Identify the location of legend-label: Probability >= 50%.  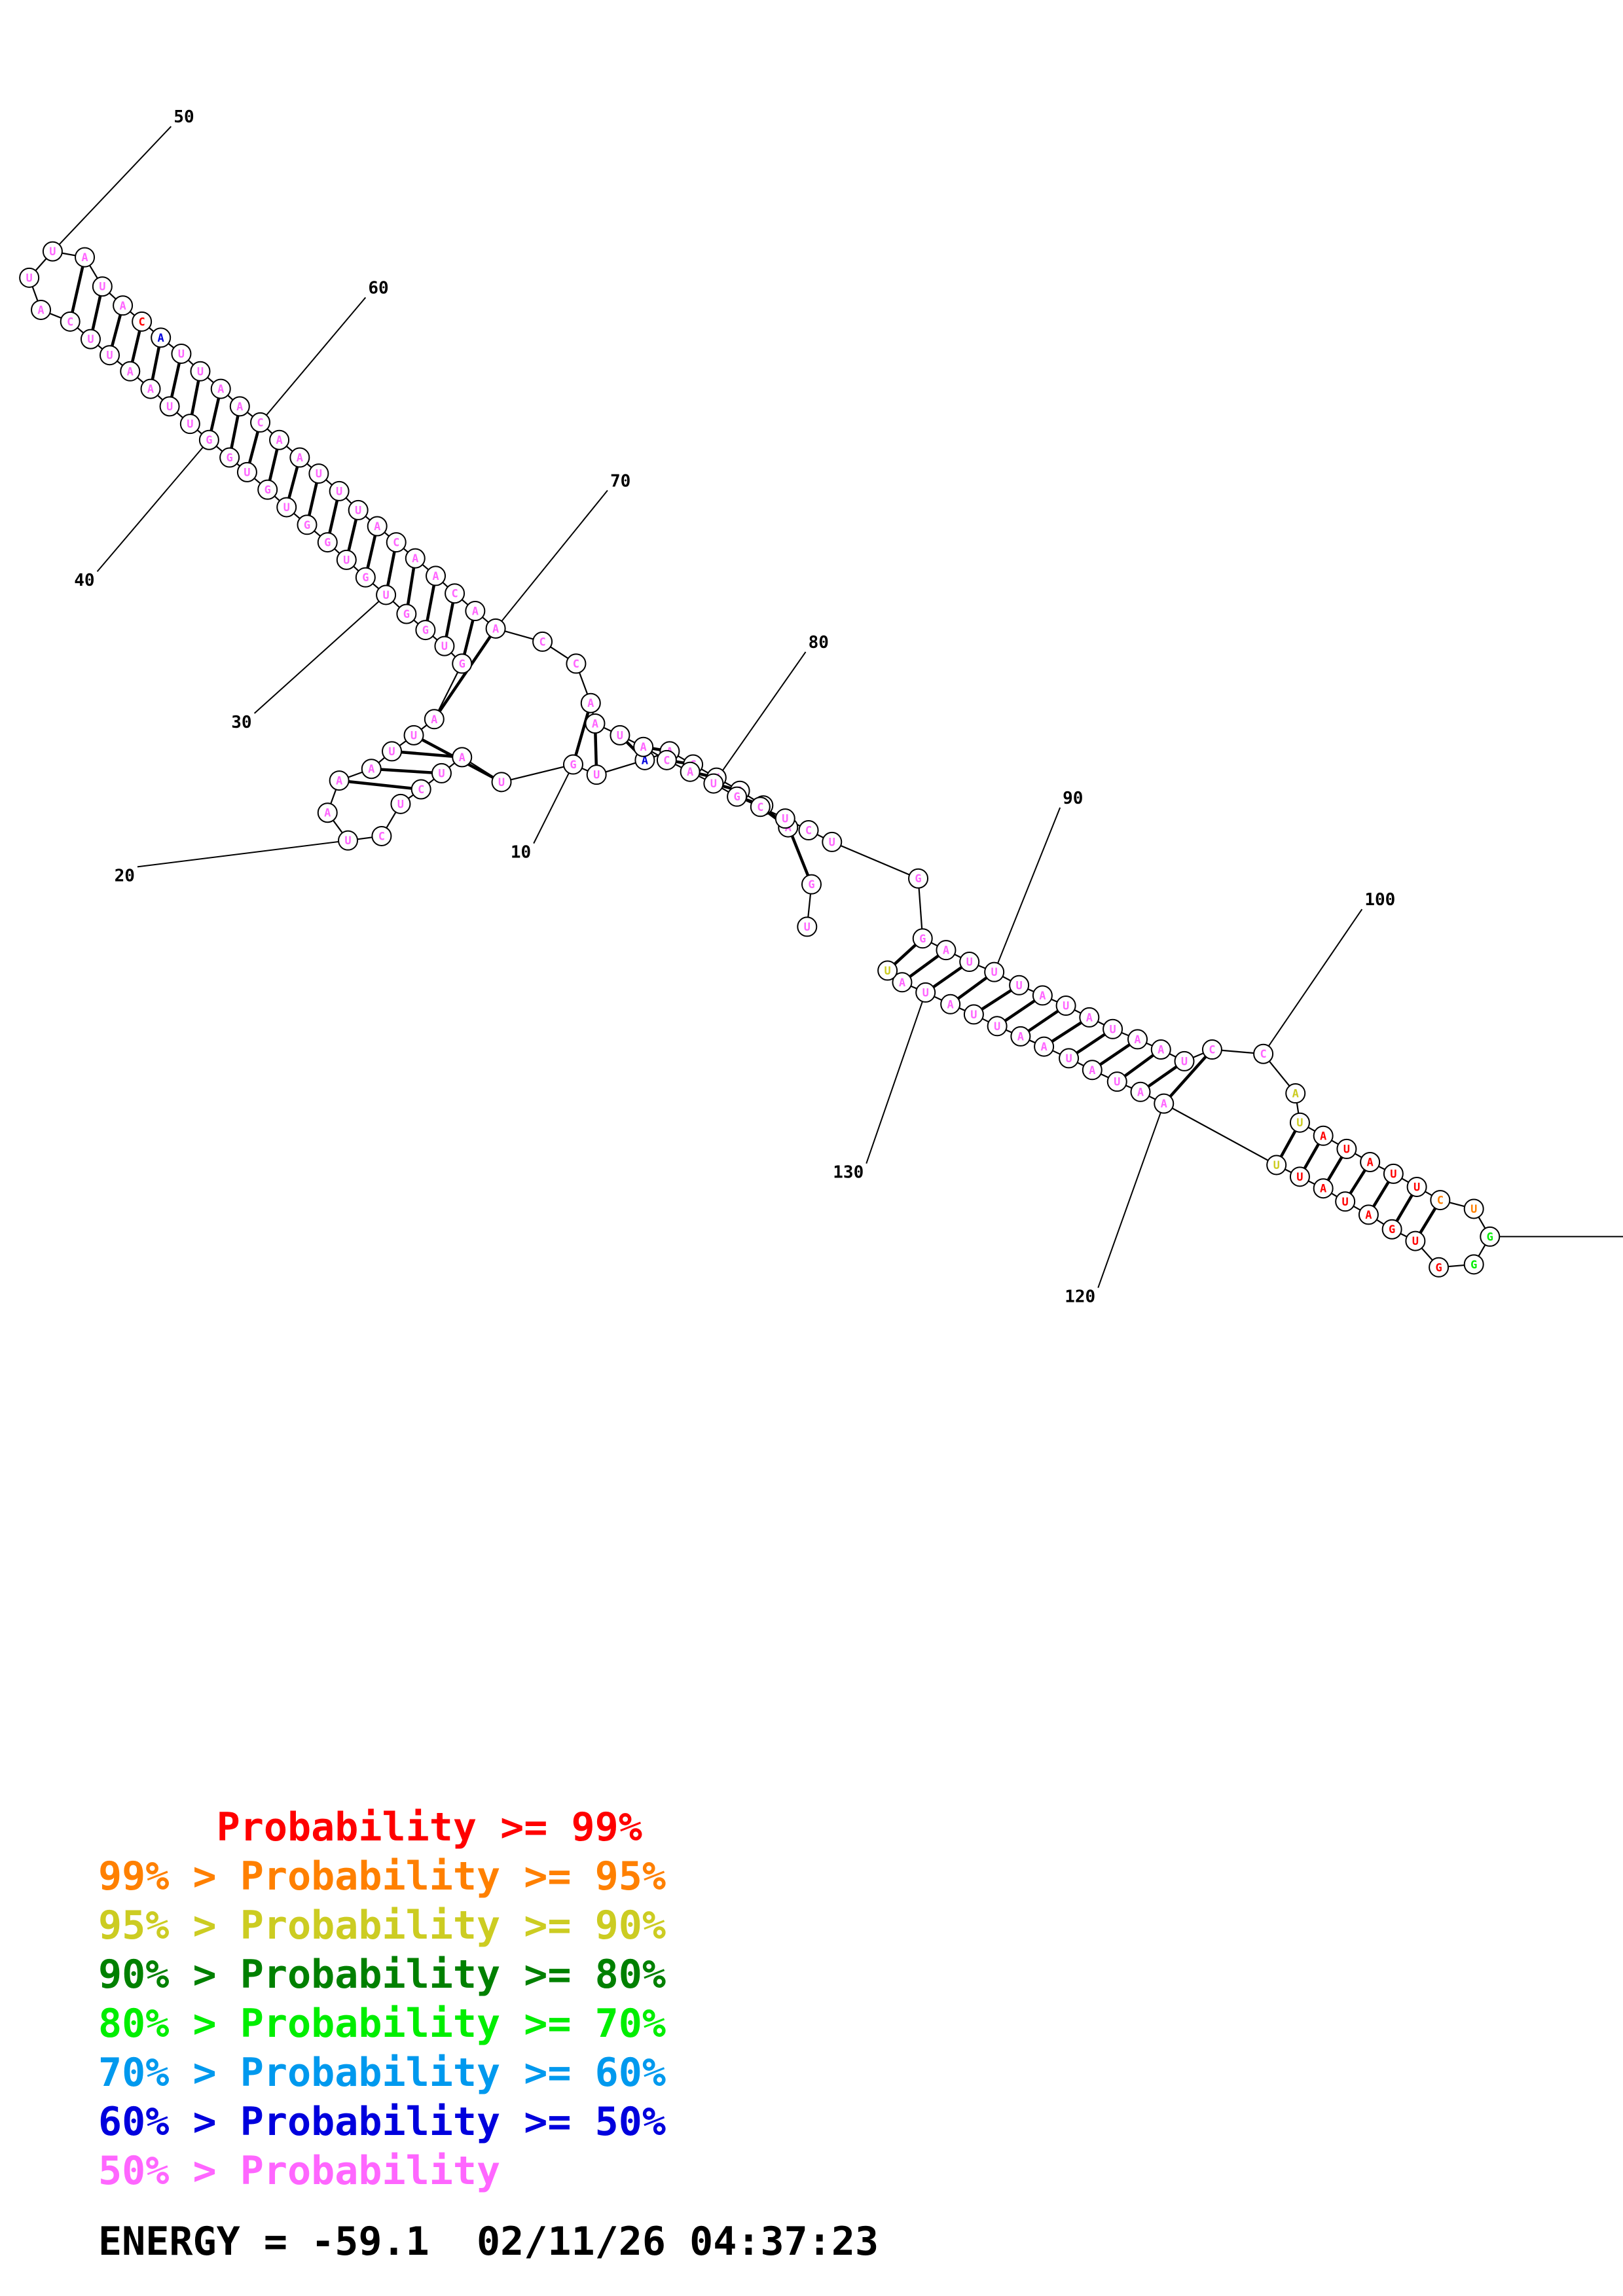
(453, 2122).